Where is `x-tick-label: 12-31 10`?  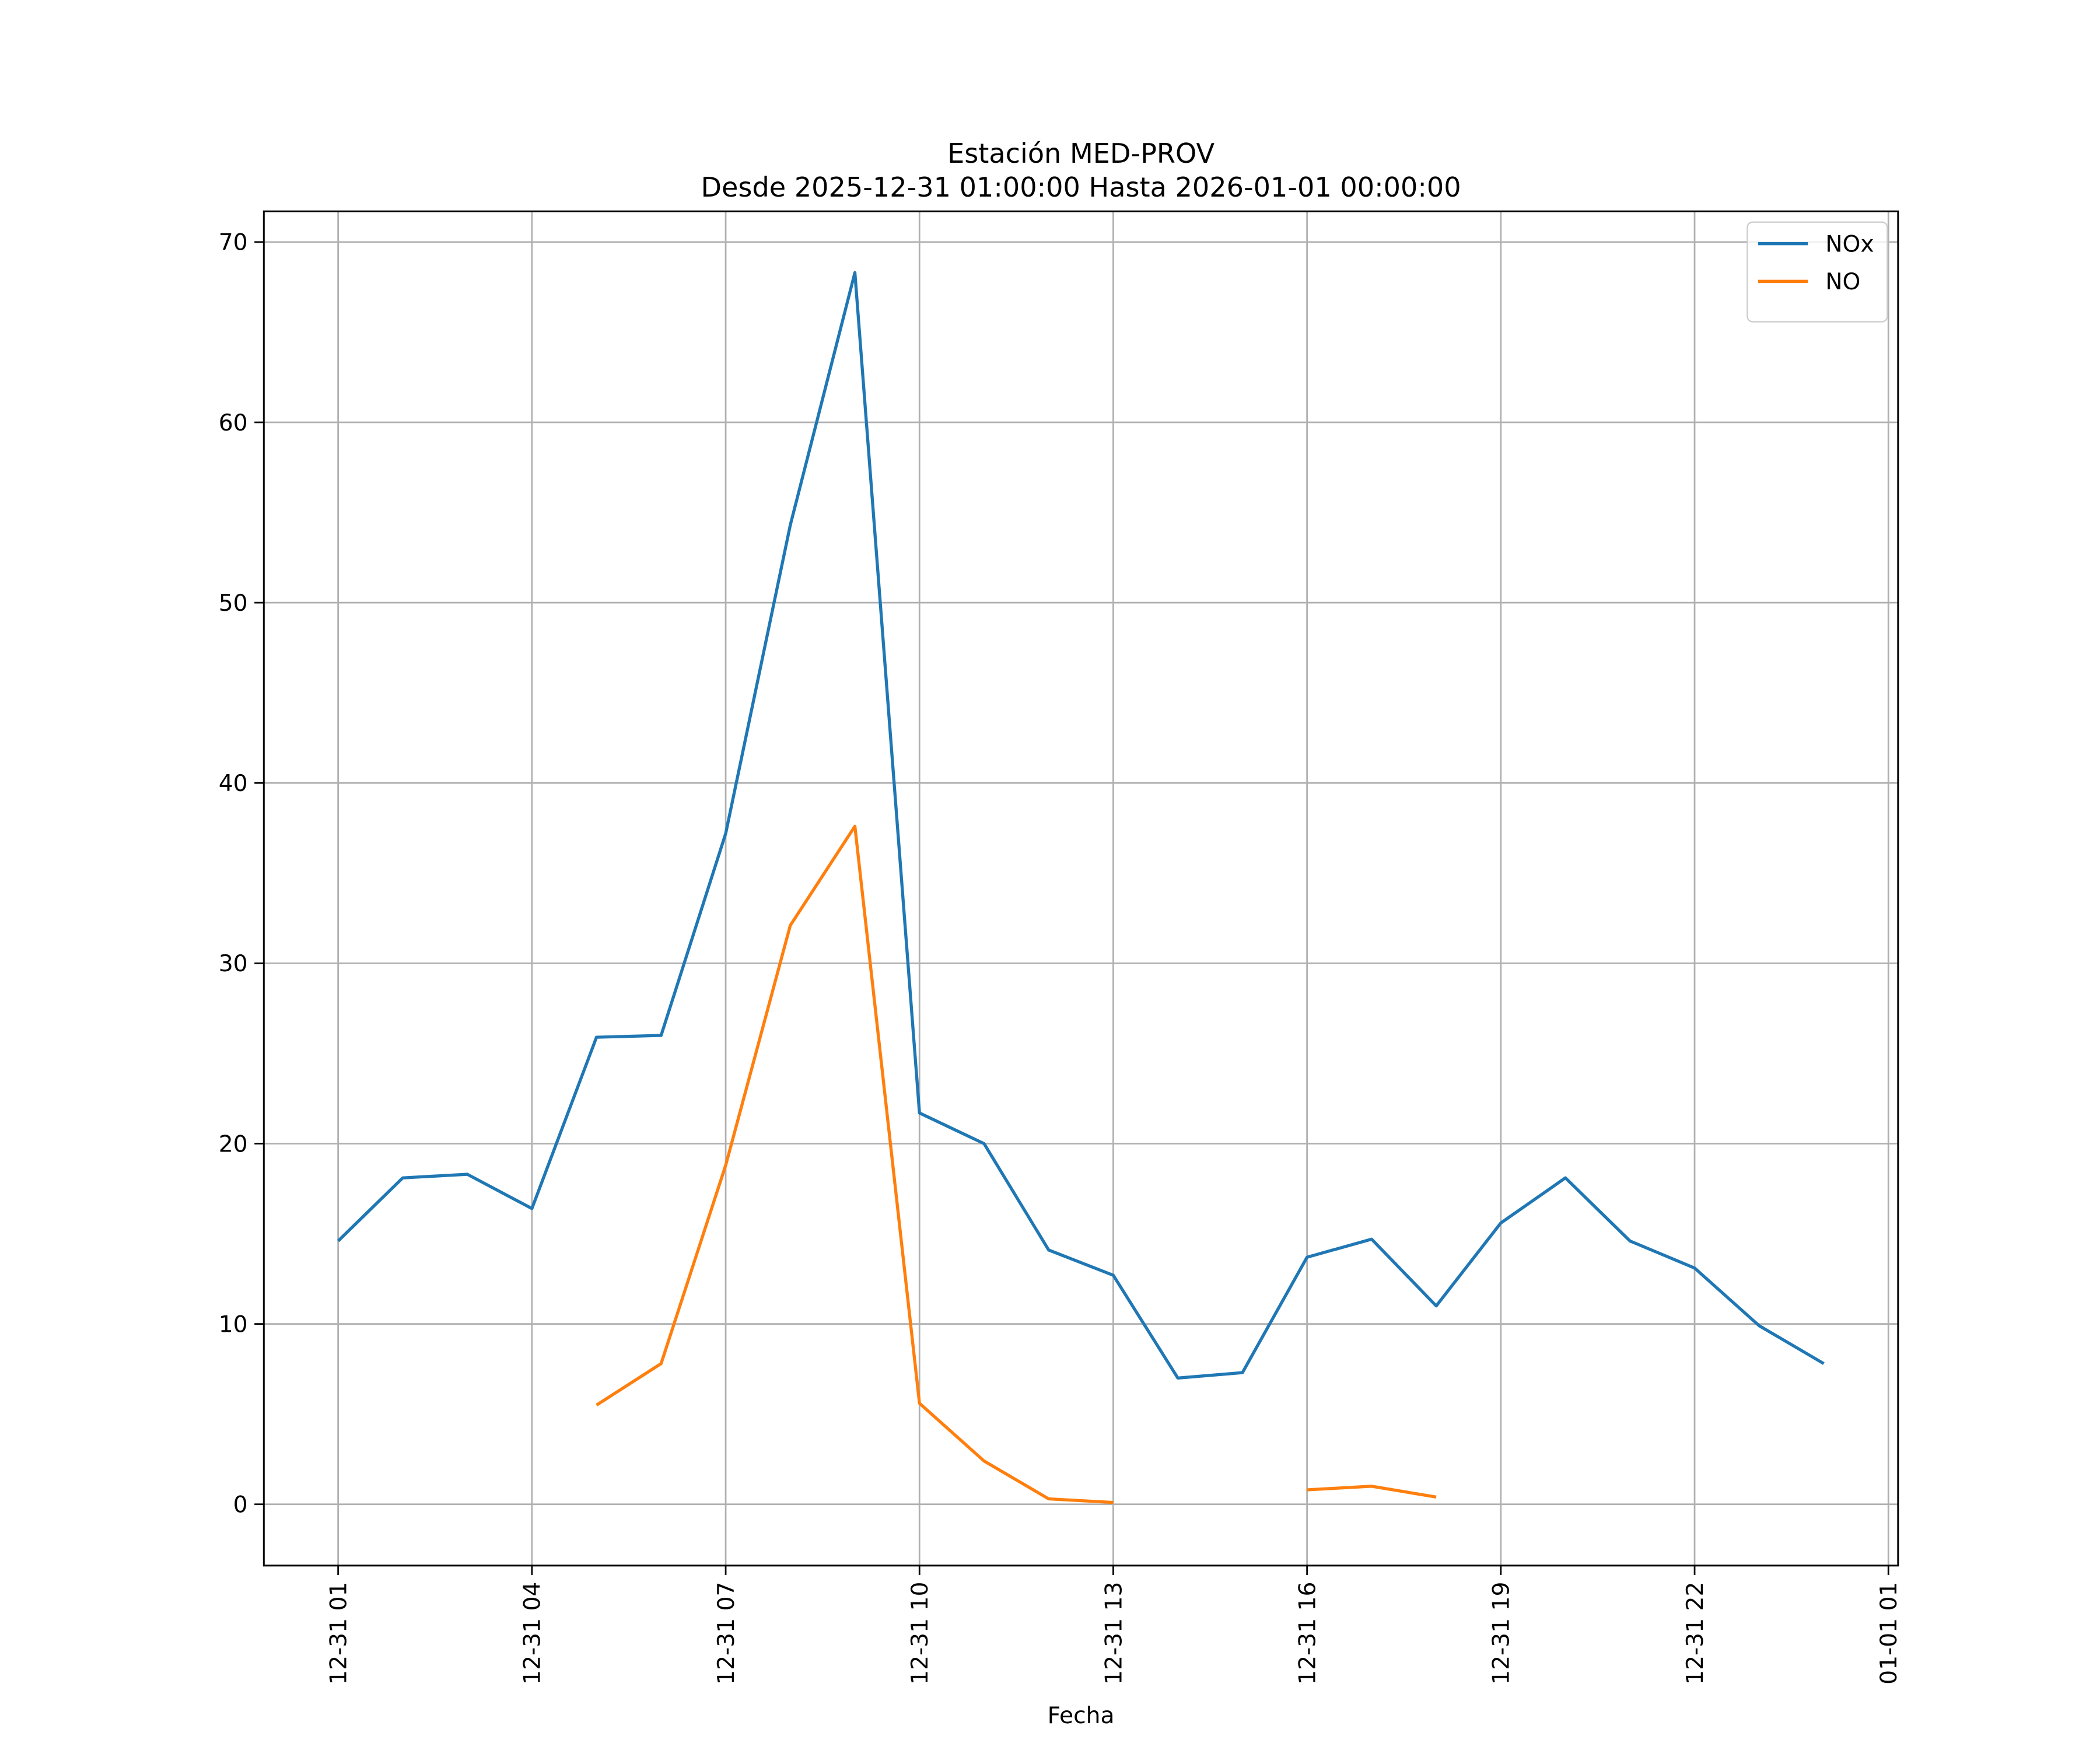 x-tick-label: 12-31 10 is located at coordinates (920, 1633).